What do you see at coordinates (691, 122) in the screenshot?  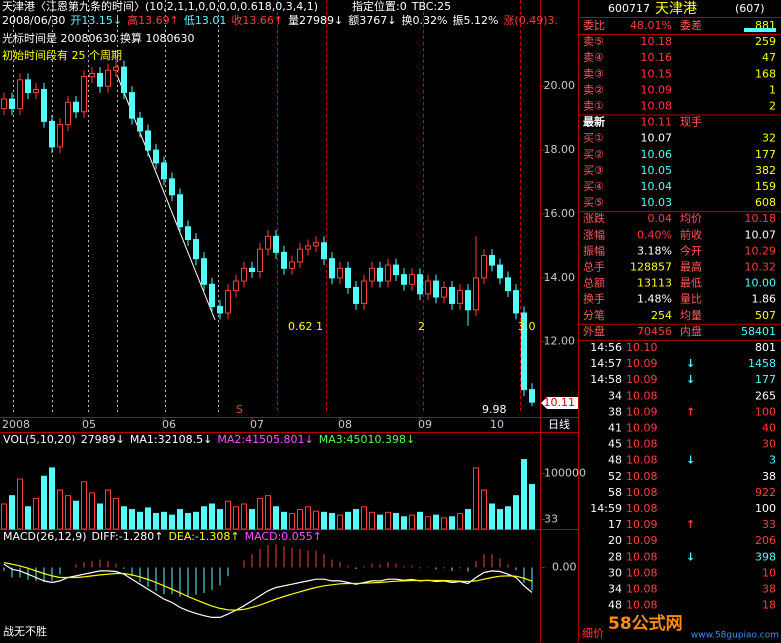 I see `row-label: 现手` at bounding box center [691, 122].